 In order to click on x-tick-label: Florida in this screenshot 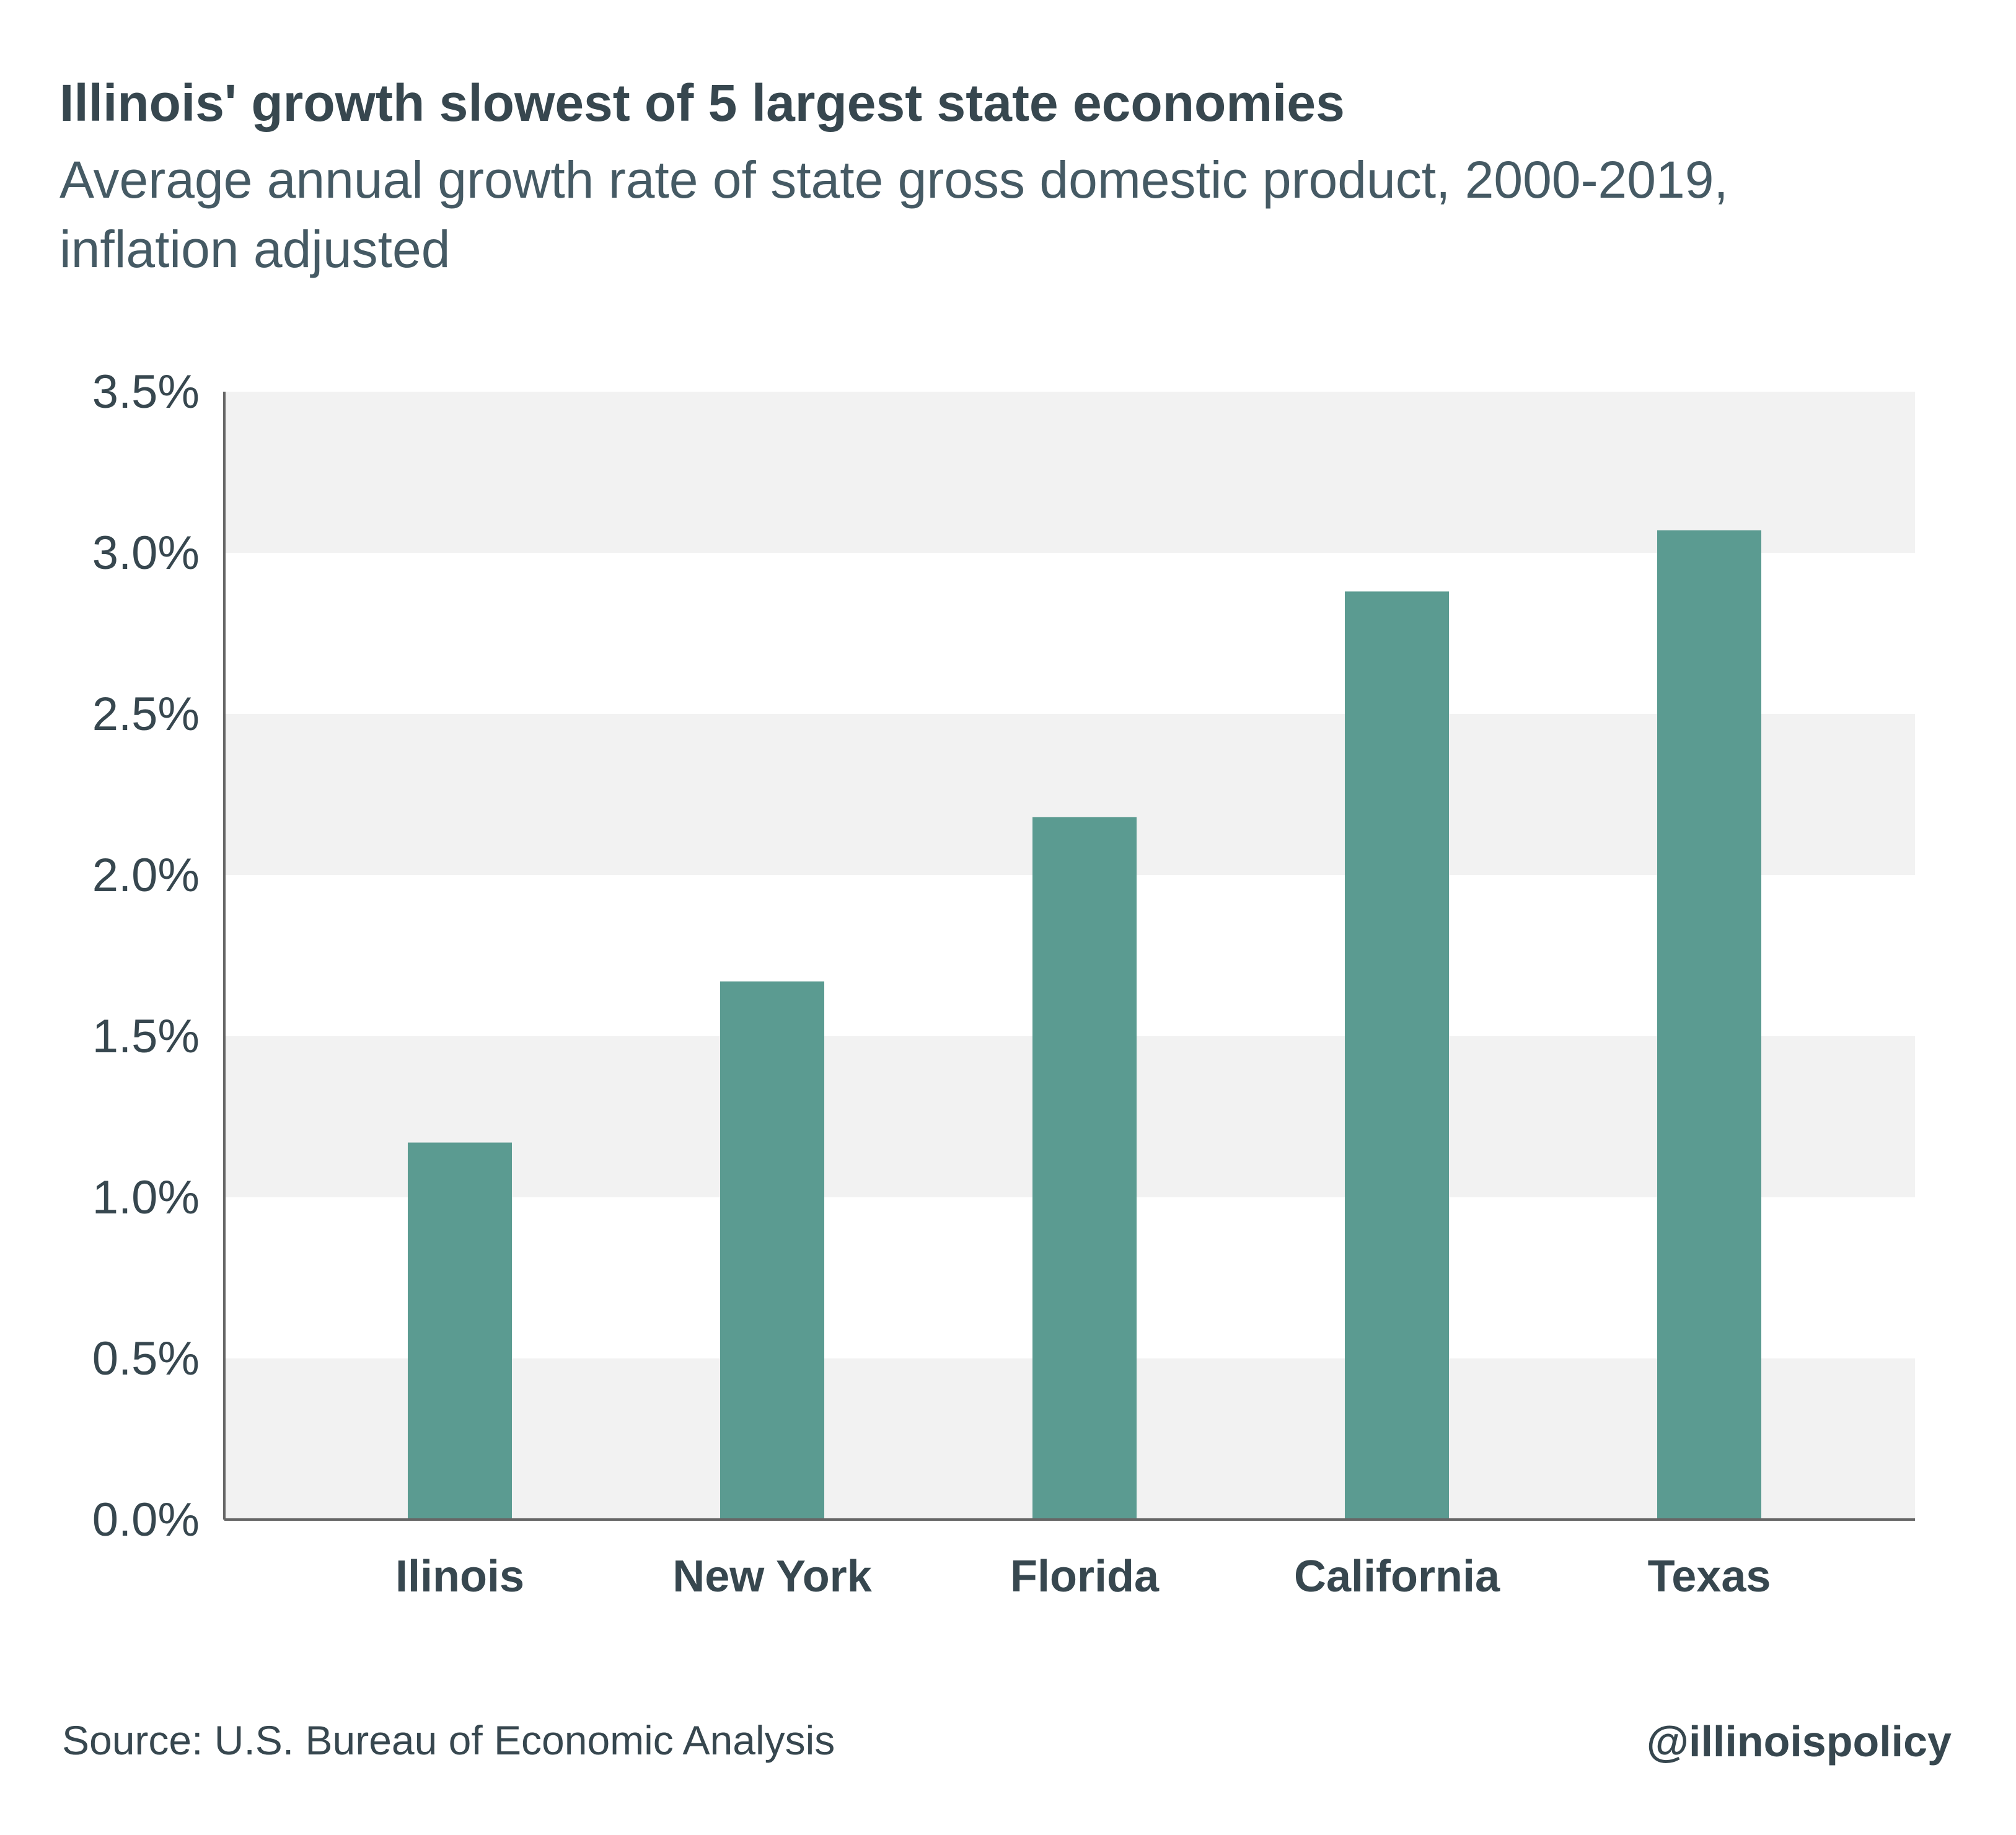, I will do `click(1085, 1576)`.